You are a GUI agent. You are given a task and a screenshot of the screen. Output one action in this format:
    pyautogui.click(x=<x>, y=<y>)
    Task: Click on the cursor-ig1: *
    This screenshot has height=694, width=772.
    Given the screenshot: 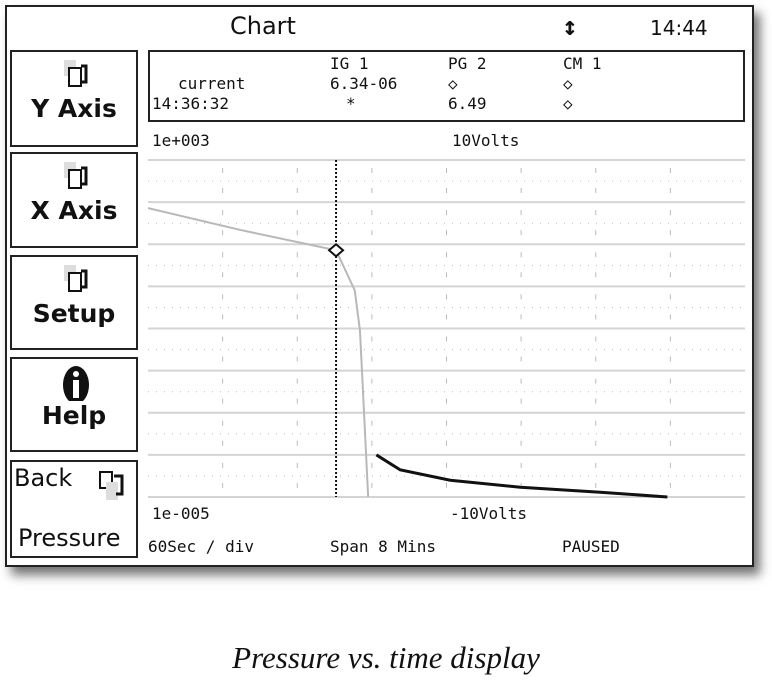 What is the action you would take?
    pyautogui.click(x=351, y=103)
    